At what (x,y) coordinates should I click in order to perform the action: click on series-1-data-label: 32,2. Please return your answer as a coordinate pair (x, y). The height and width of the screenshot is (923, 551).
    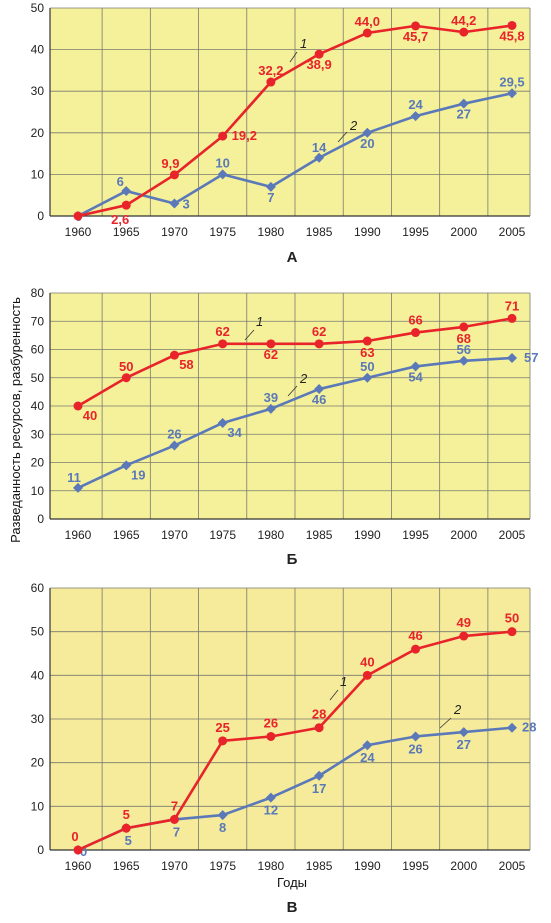
    Looking at the image, I should click on (270, 70).